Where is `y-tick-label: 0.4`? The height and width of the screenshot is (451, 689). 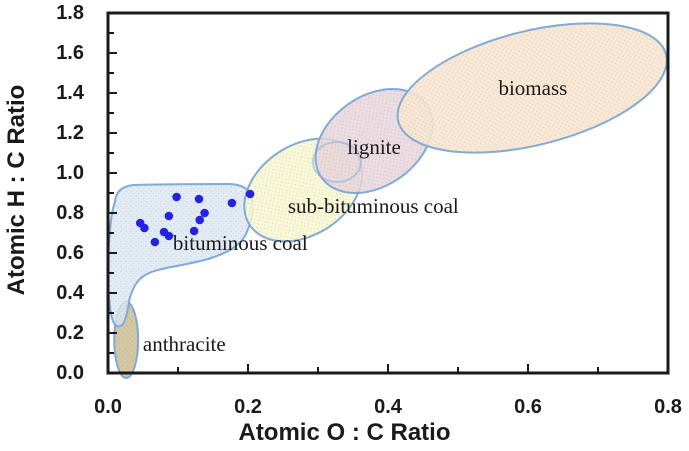
y-tick-label: 0.4 is located at coordinates (70, 293).